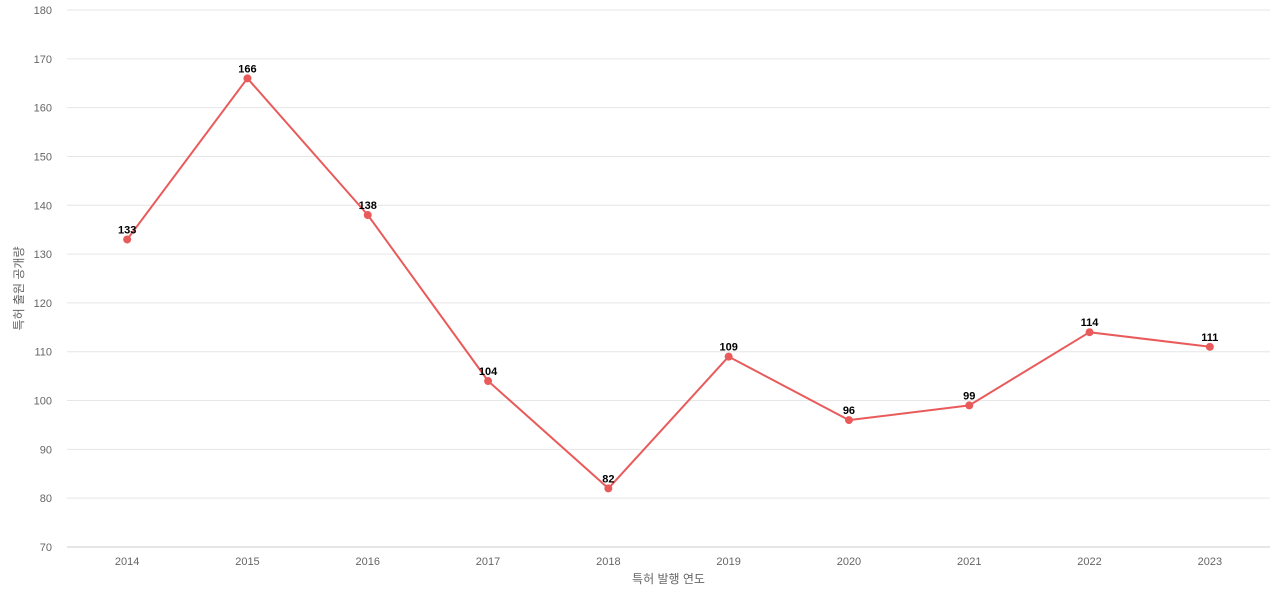 Image resolution: width=1280 pixels, height=600 pixels. What do you see at coordinates (668, 578) in the screenshot?
I see `x-axis-title: 특허 발행 연도` at bounding box center [668, 578].